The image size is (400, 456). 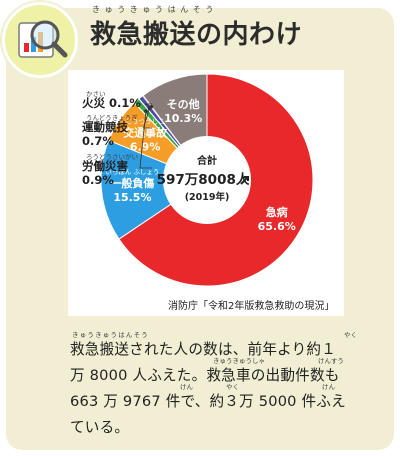 I want to click on body-line: 万 8000 人ふえた。救急車の出動件数も, so click(x=205, y=375).